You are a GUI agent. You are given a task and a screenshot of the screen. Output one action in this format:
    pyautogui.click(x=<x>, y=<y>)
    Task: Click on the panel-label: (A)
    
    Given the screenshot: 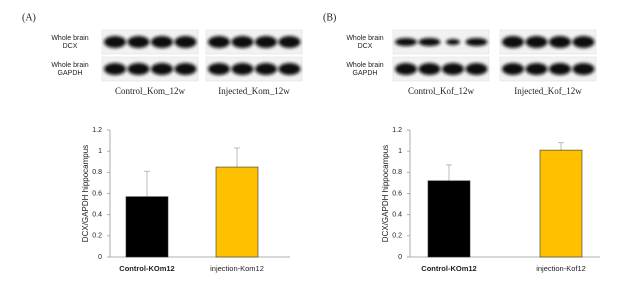 What is the action you would take?
    pyautogui.click(x=29, y=17)
    